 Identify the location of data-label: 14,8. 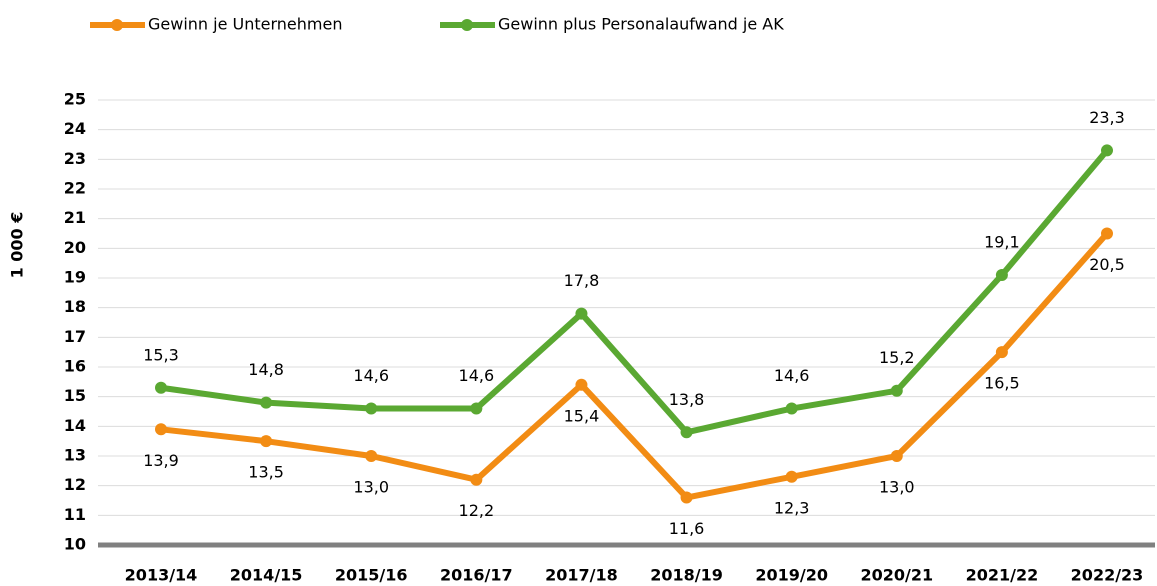
(266, 369).